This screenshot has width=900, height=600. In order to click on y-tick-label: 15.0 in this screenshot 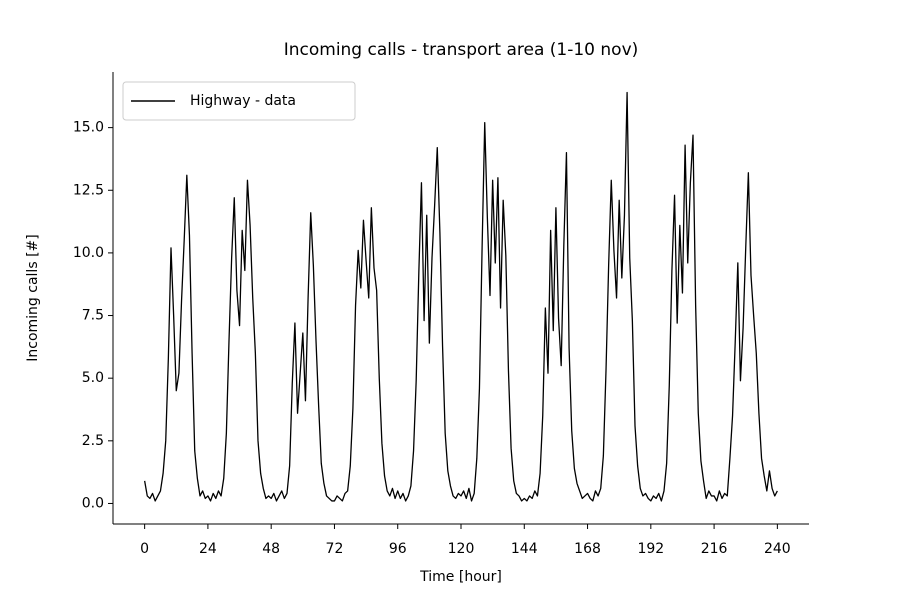, I will do `click(88, 128)`.